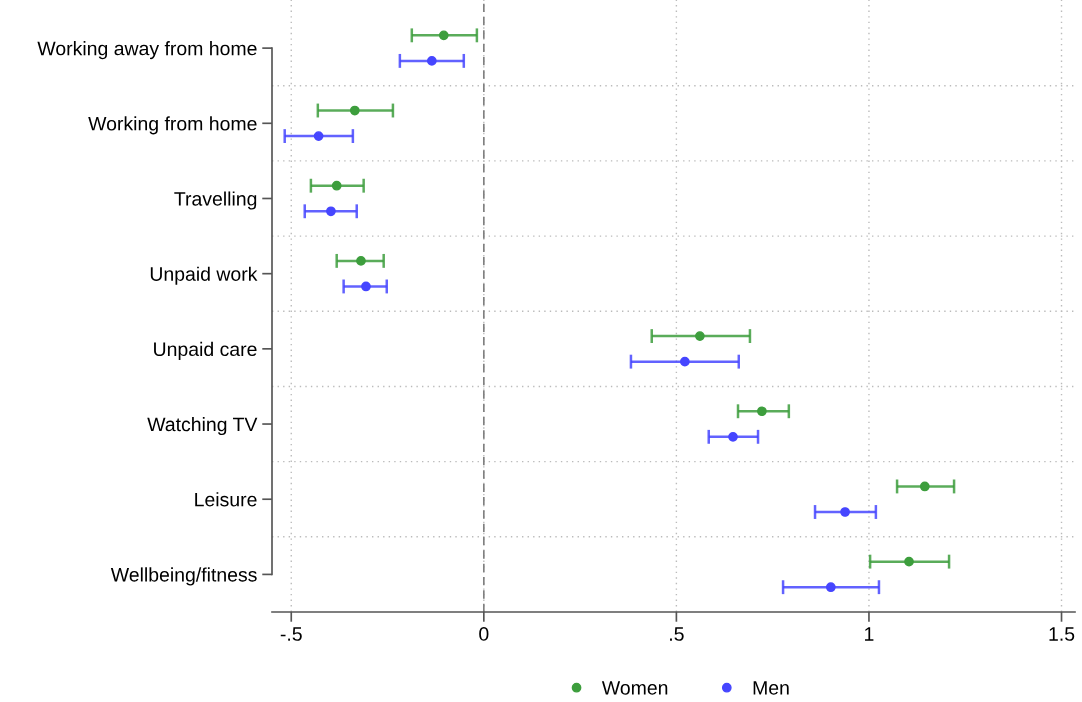  I want to click on y-tick-label: Unpaid care, so click(205, 350).